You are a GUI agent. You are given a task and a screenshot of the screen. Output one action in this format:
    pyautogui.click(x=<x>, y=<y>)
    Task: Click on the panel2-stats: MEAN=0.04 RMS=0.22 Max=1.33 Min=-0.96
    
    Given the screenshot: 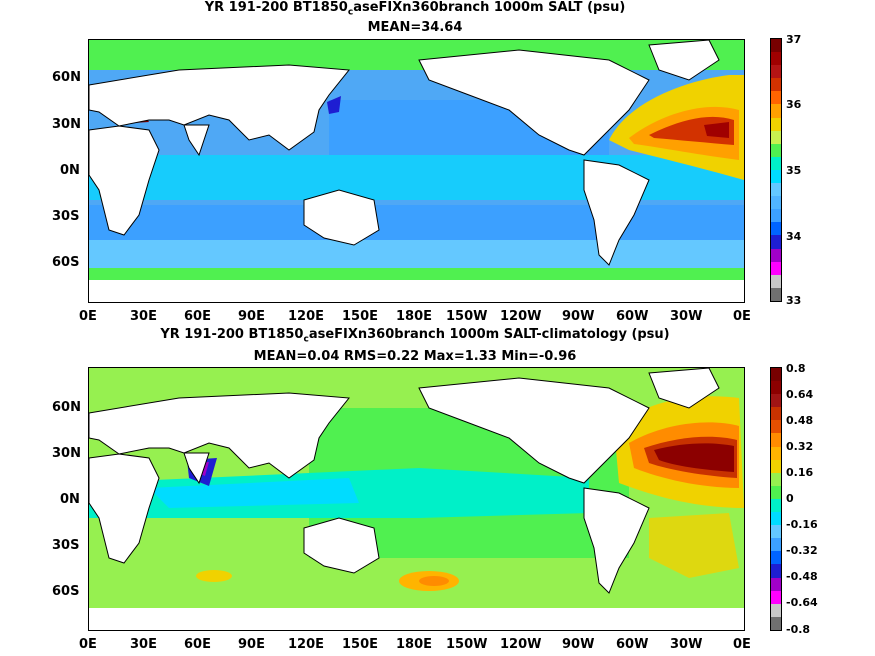 What is the action you would take?
    pyautogui.click(x=415, y=356)
    